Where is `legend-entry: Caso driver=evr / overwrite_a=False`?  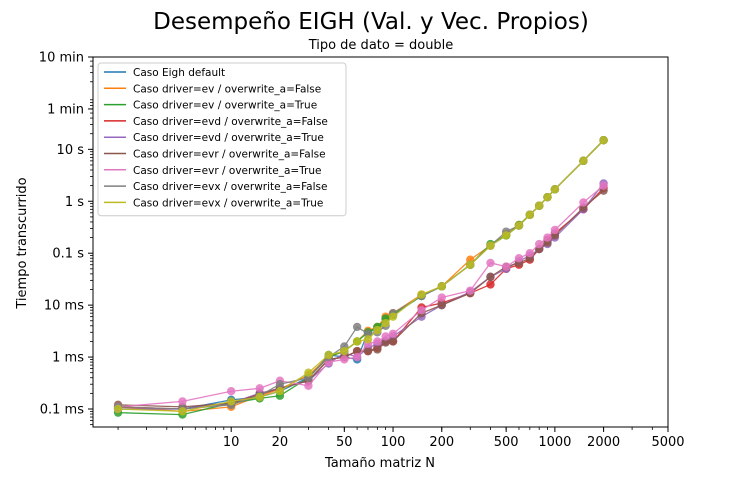
legend-entry: Caso driver=evr / overwrite_a=False is located at coordinates (215, 155).